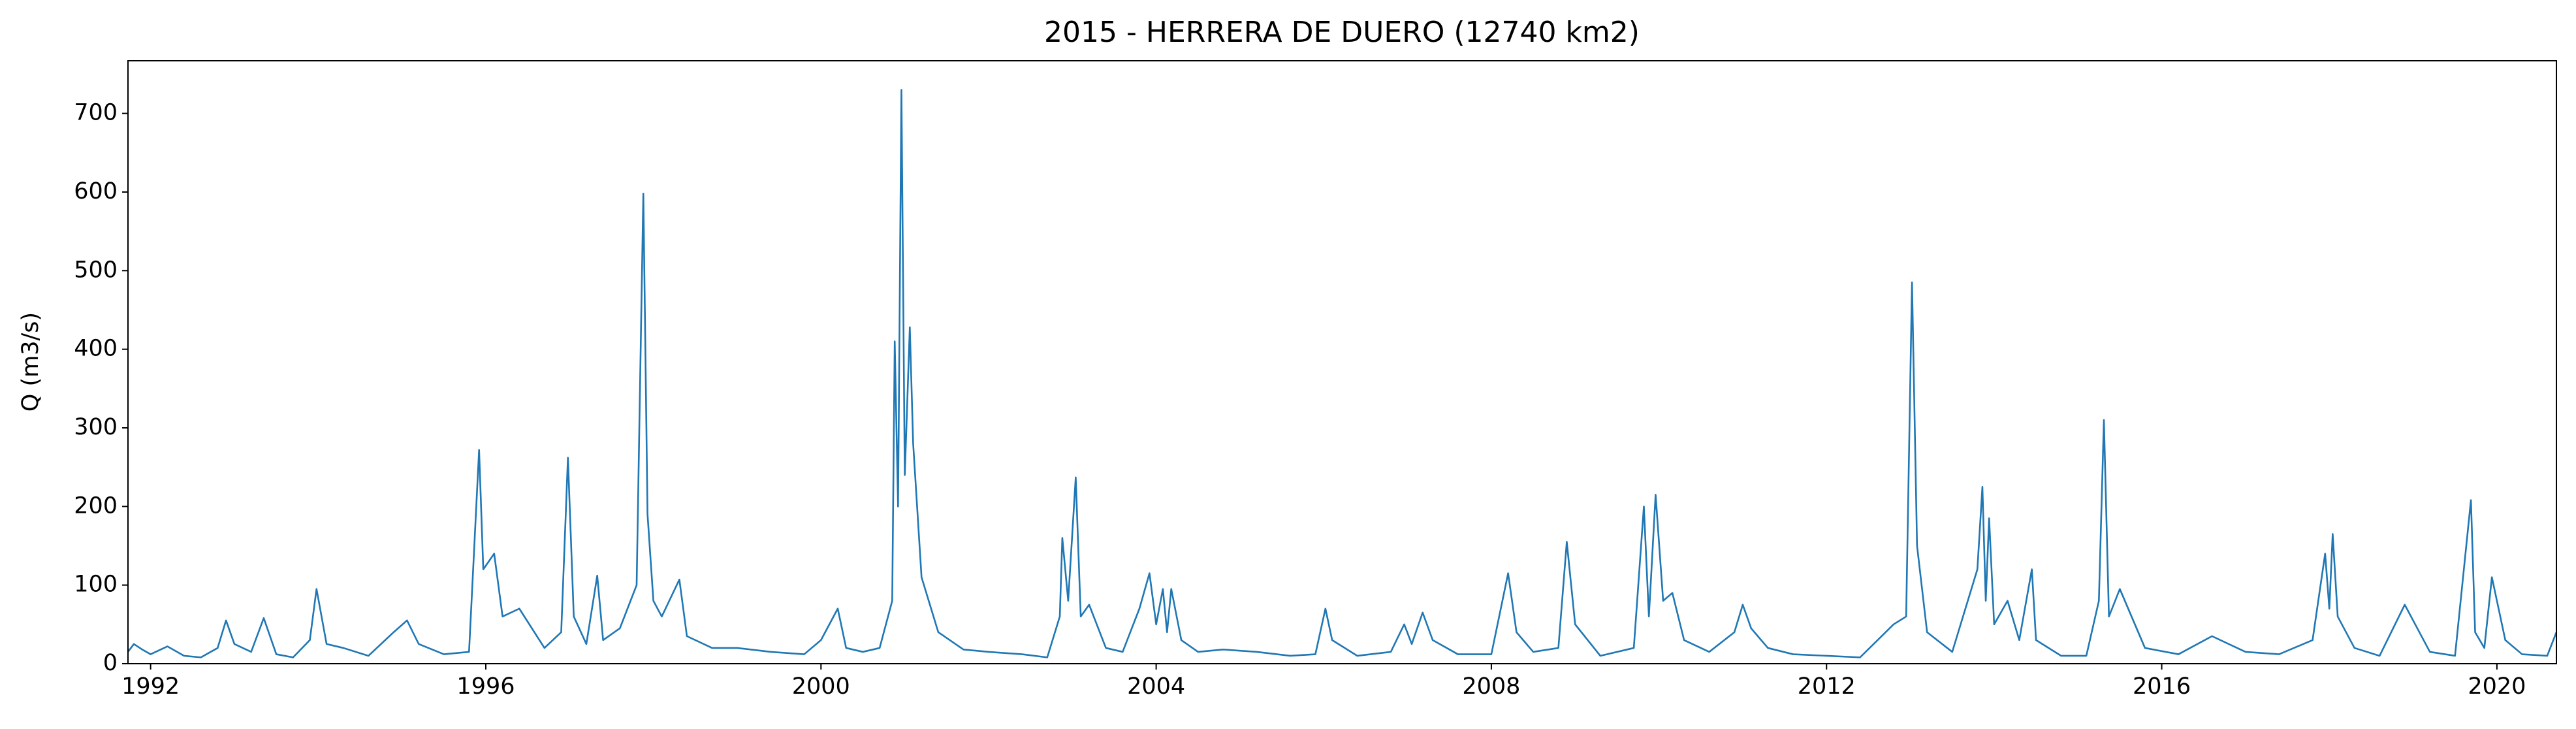 This screenshot has width=2576, height=729. Describe the element at coordinates (151, 686) in the screenshot. I see `x-tick-label: 1992` at that location.